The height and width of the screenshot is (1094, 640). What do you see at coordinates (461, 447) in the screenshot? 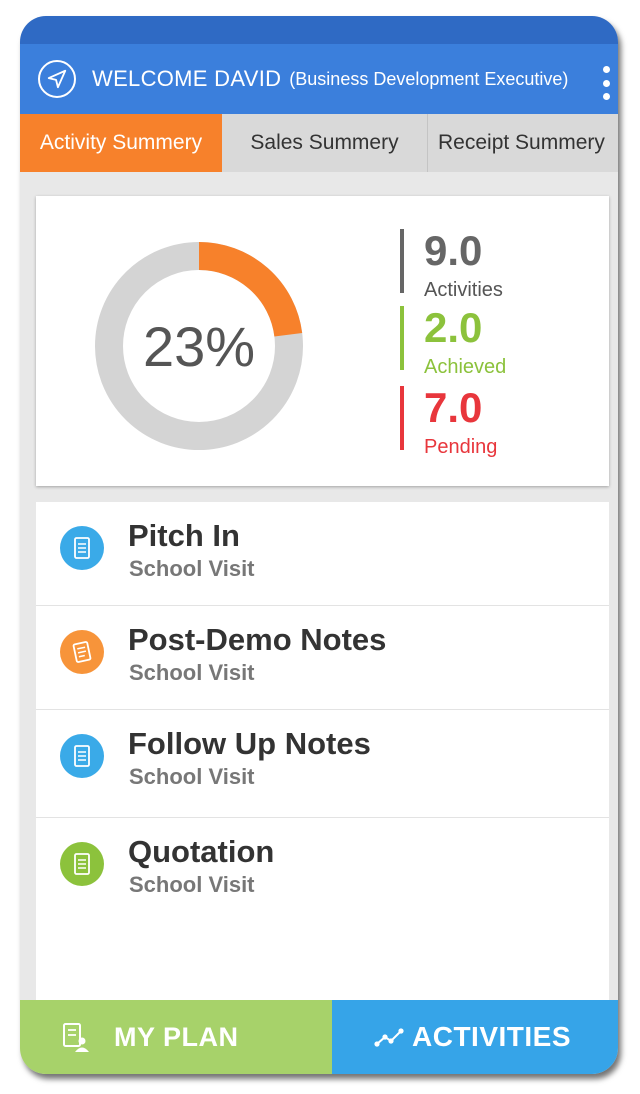
I see `stat-label: Pending` at bounding box center [461, 447].